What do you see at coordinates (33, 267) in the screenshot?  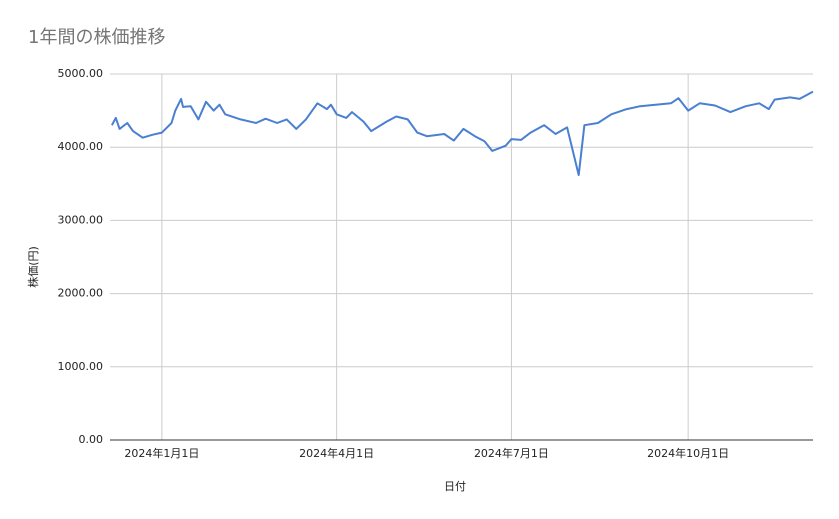 I see `y-axis-label: 株価(円)` at bounding box center [33, 267].